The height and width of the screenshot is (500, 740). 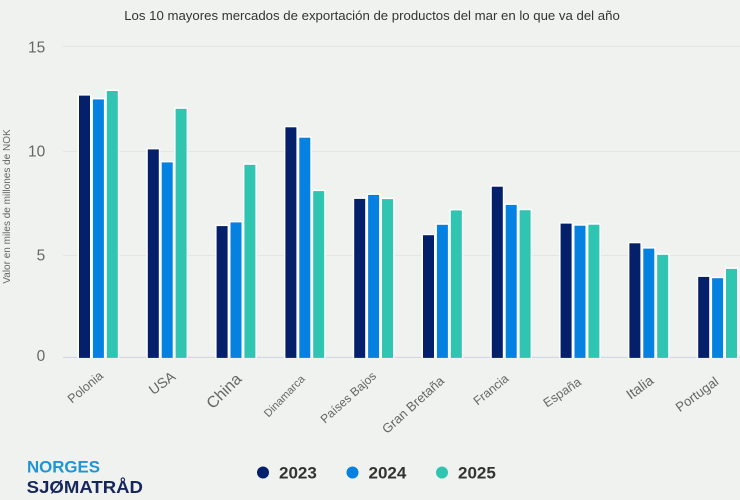 What do you see at coordinates (298, 473) in the screenshot?
I see `svg-text: 2023` at bounding box center [298, 473].